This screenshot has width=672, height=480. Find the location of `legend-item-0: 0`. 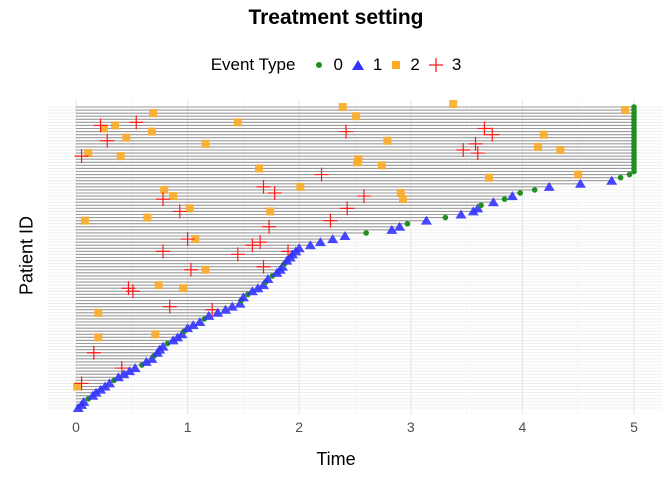

legend-item-0: 0 is located at coordinates (328, 65).